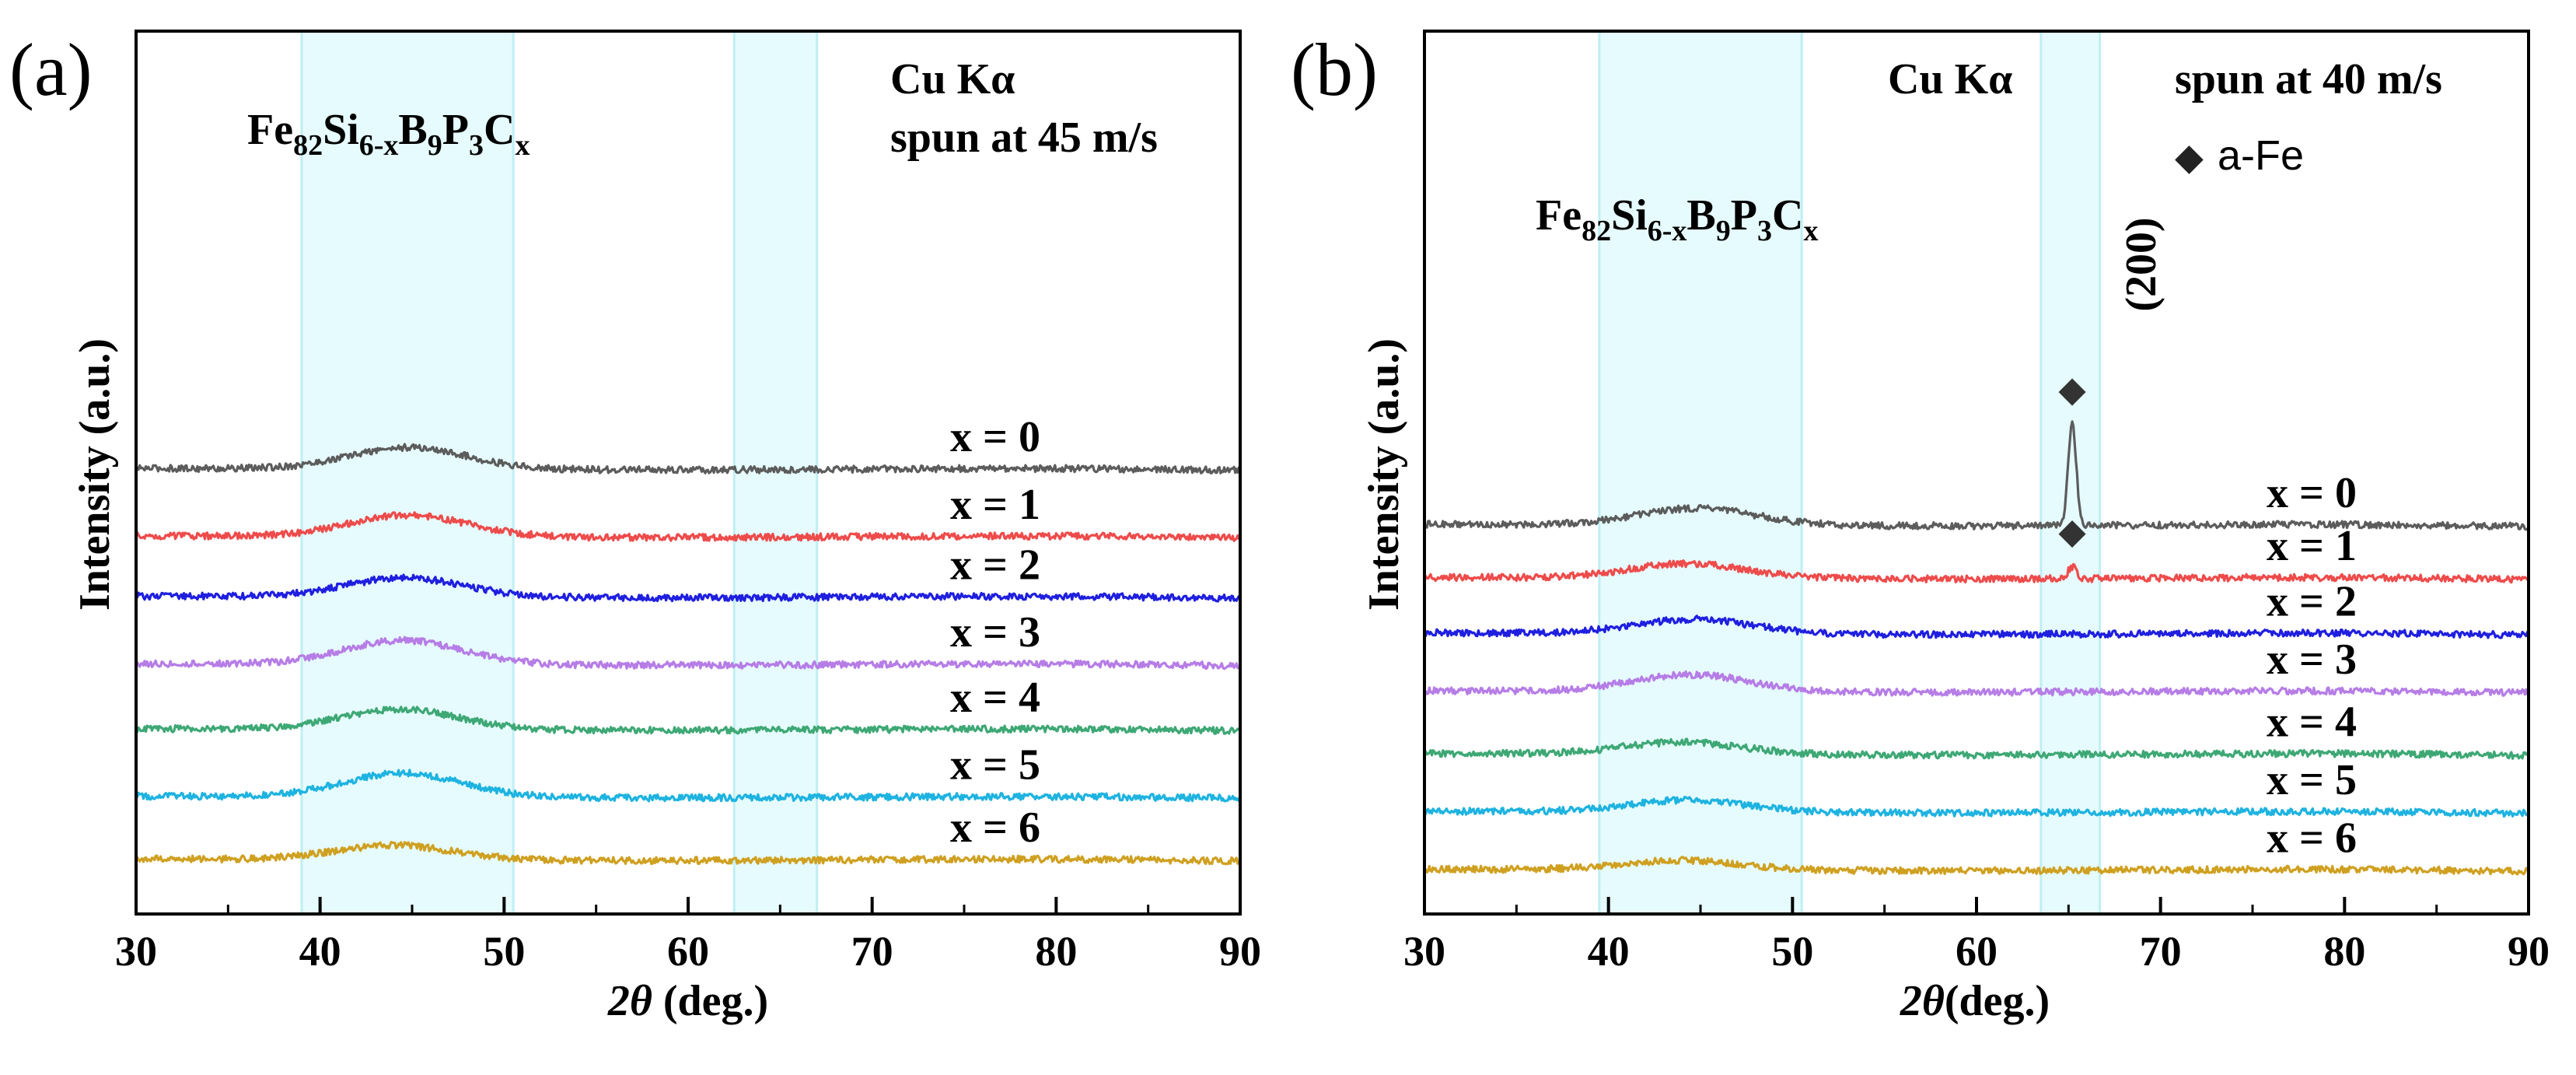 This screenshot has width=2576, height=1075. Describe the element at coordinates (95, 475) in the screenshot. I see `y-axis-label-a: Intensity (a.u.)` at that location.